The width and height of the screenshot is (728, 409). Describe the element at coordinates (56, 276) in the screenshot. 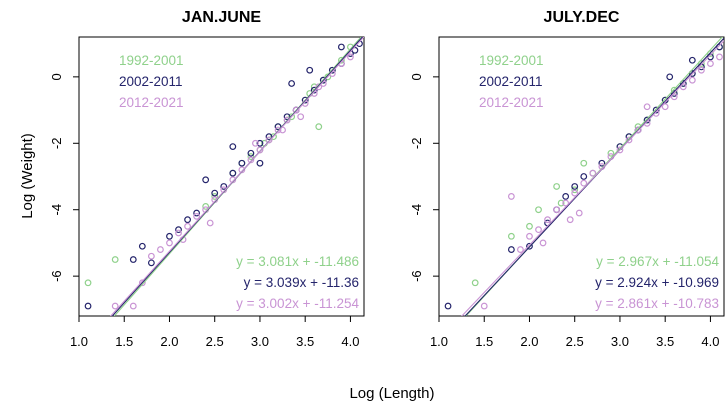

I see `y-tick-label: -6` at that location.